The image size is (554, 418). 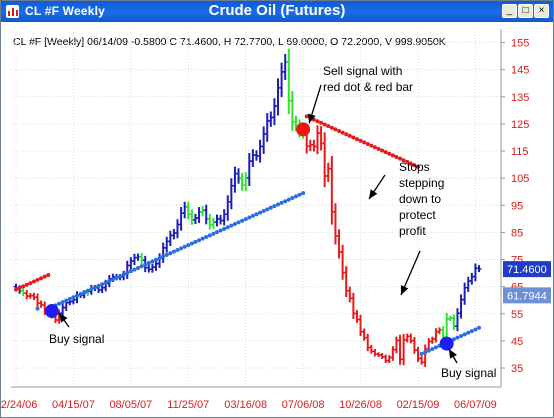 What do you see at coordinates (527, 282) in the screenshot?
I see `price-labels: 71.4600 61.7944` at bounding box center [527, 282].